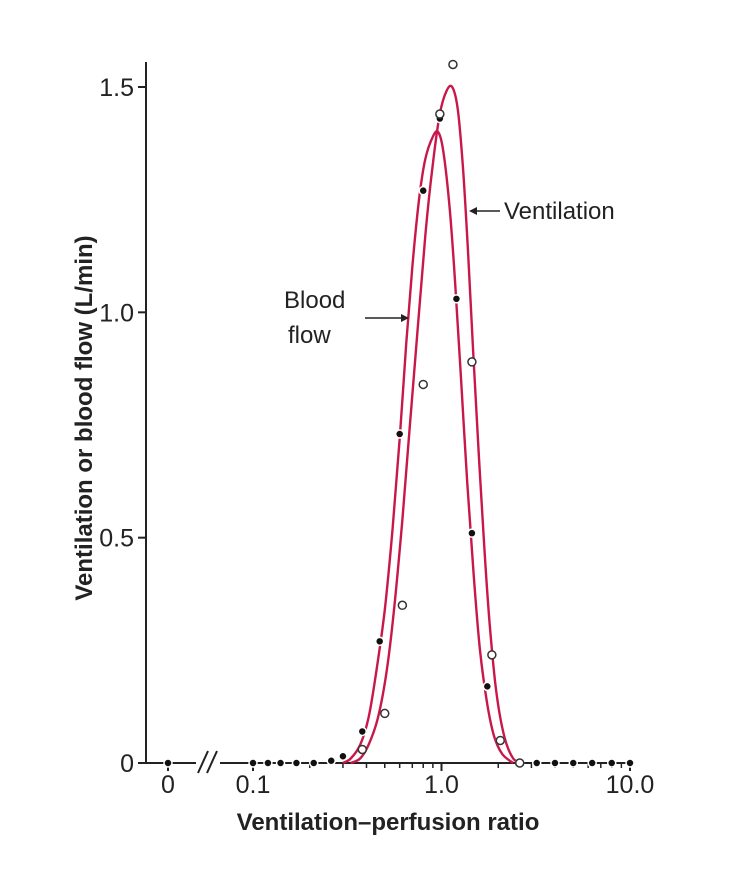 This screenshot has width=744, height=878. What do you see at coordinates (559, 211) in the screenshot?
I see `ventilation-label: Ventilation` at bounding box center [559, 211].